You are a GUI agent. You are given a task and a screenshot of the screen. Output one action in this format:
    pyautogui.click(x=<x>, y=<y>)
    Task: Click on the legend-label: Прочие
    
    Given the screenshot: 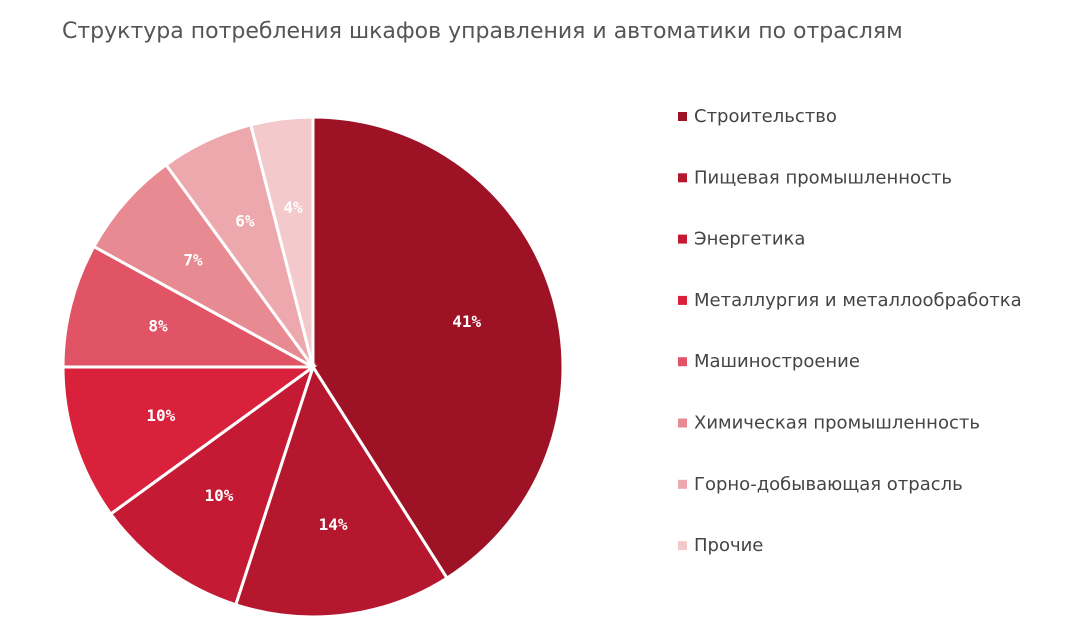 What is the action you would take?
    pyautogui.click(x=728, y=545)
    